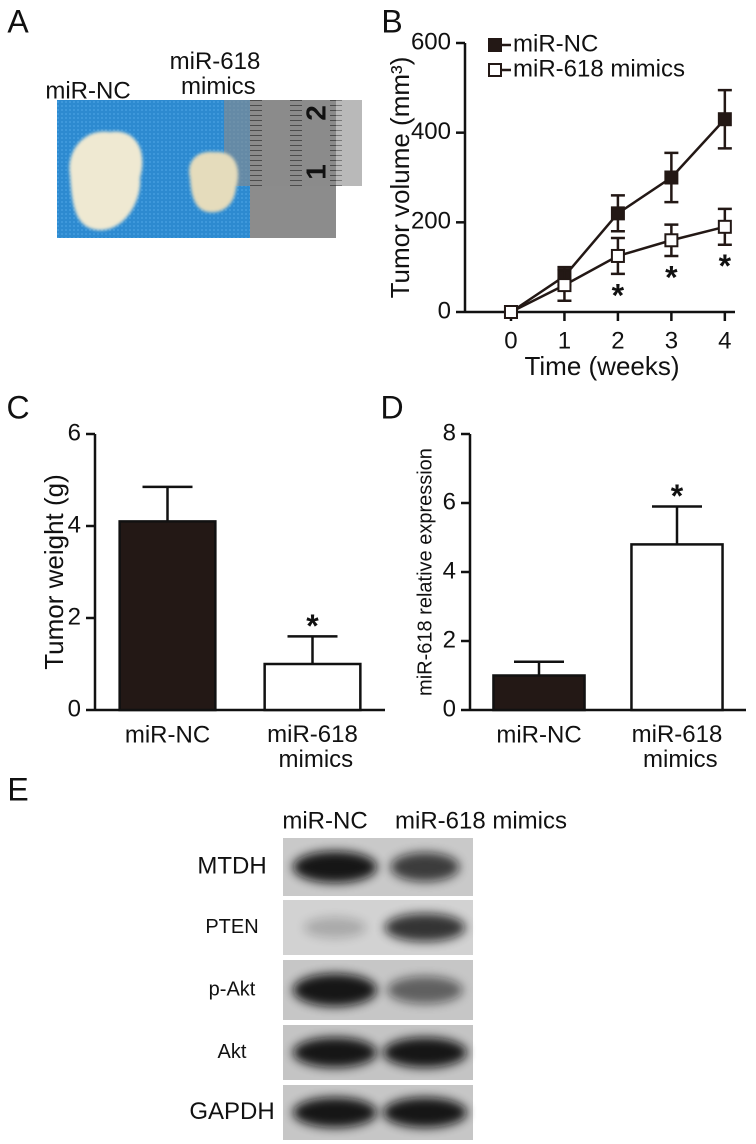  What do you see at coordinates (481, 820) in the screenshot?
I see `blot-column-label: miR-618 mimics` at bounding box center [481, 820].